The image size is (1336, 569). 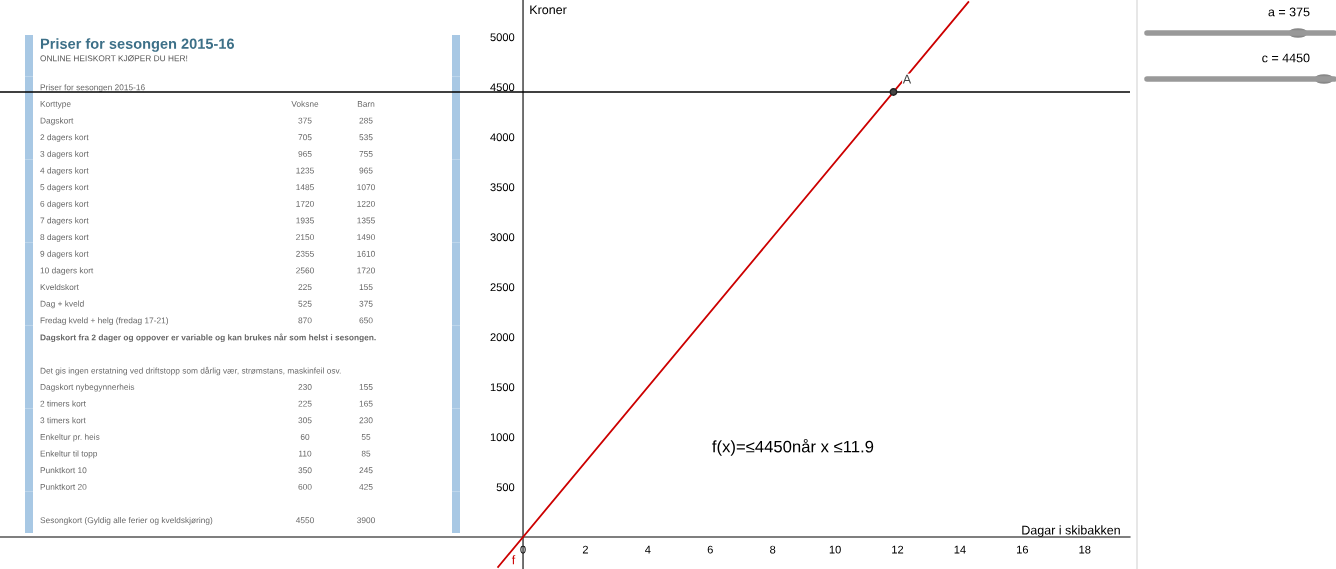 What do you see at coordinates (206, 138) in the screenshot?
I see `text: 2 dagers kort 705 535` at bounding box center [206, 138].